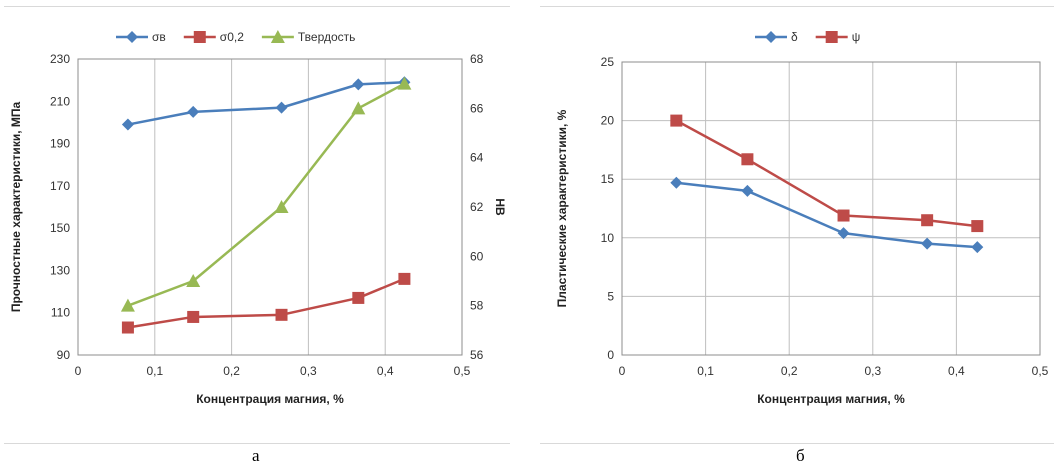 This screenshot has height=472, width=1058. Describe the element at coordinates (477, 355) in the screenshot. I see `y2-tick-label: 56` at that location.